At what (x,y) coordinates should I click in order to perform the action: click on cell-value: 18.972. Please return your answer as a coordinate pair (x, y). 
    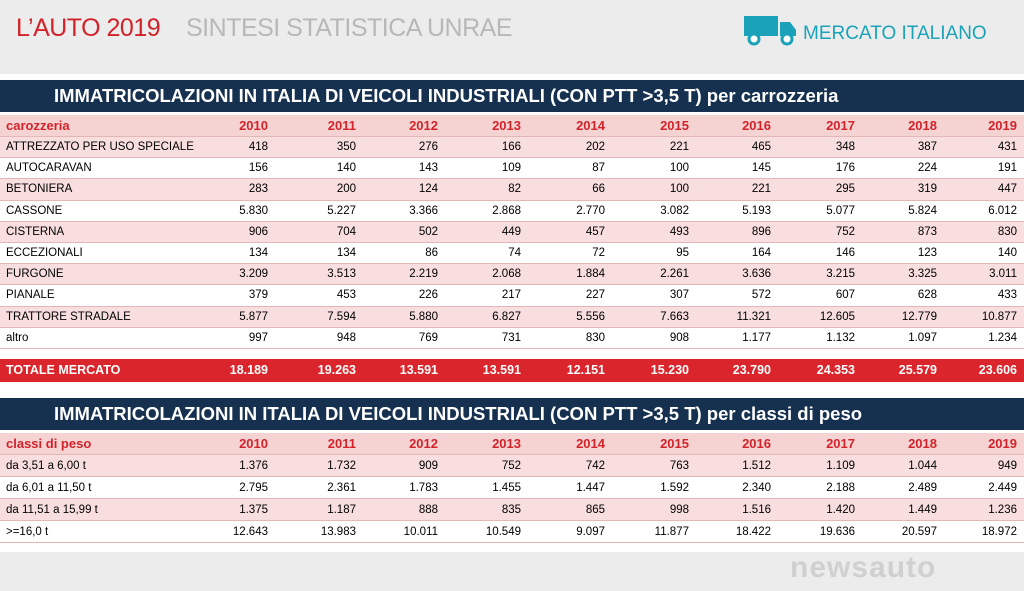
    Looking at the image, I should click on (999, 532).